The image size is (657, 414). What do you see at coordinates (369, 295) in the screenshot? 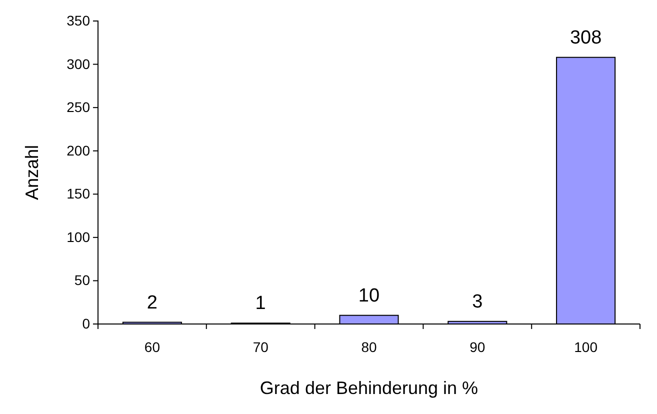
I see `data-label: 10` at bounding box center [369, 295].